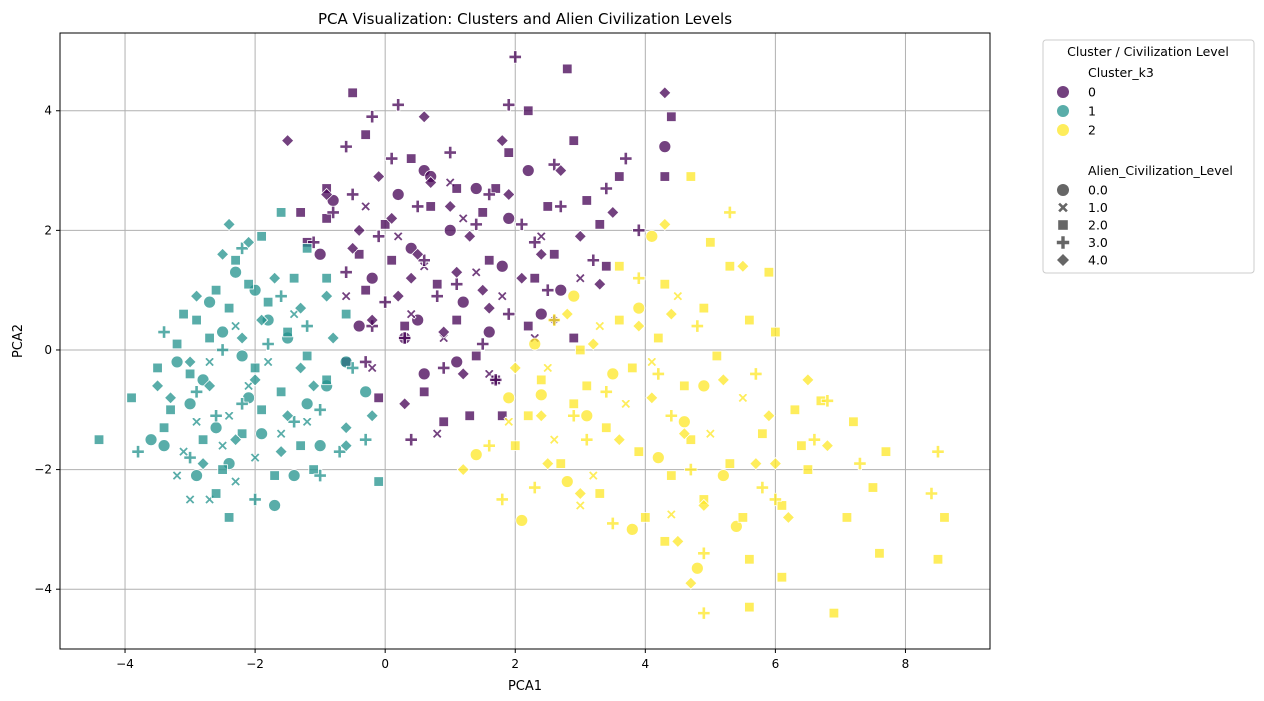 The image size is (1264, 701). I want to click on legend-hue-marker, so click(1063, 111).